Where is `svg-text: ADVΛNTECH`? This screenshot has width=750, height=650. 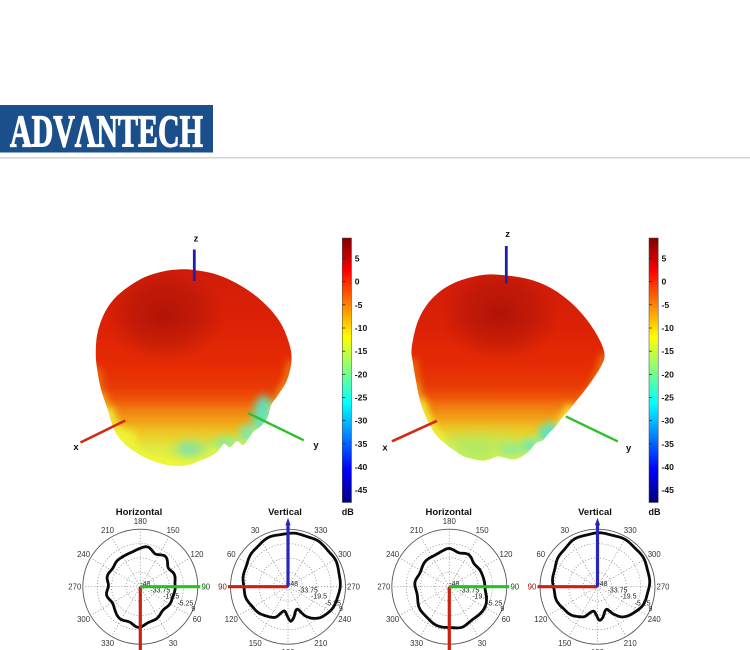 svg-text: ADVΛNTECH is located at coordinates (106, 131).